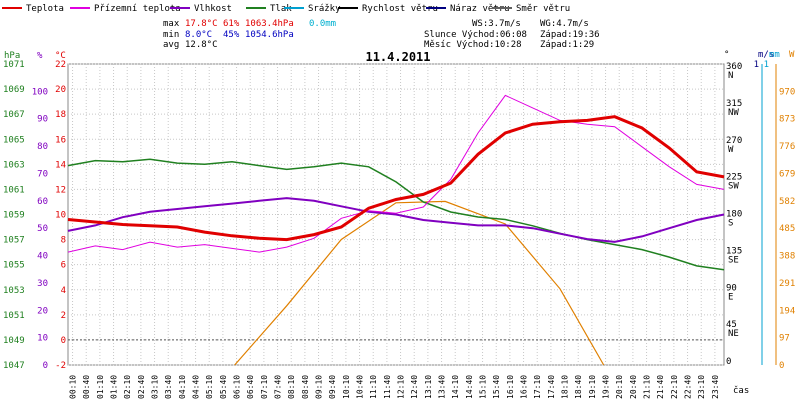  I want to click on x-tick-label: 22:40, so click(688, 387).